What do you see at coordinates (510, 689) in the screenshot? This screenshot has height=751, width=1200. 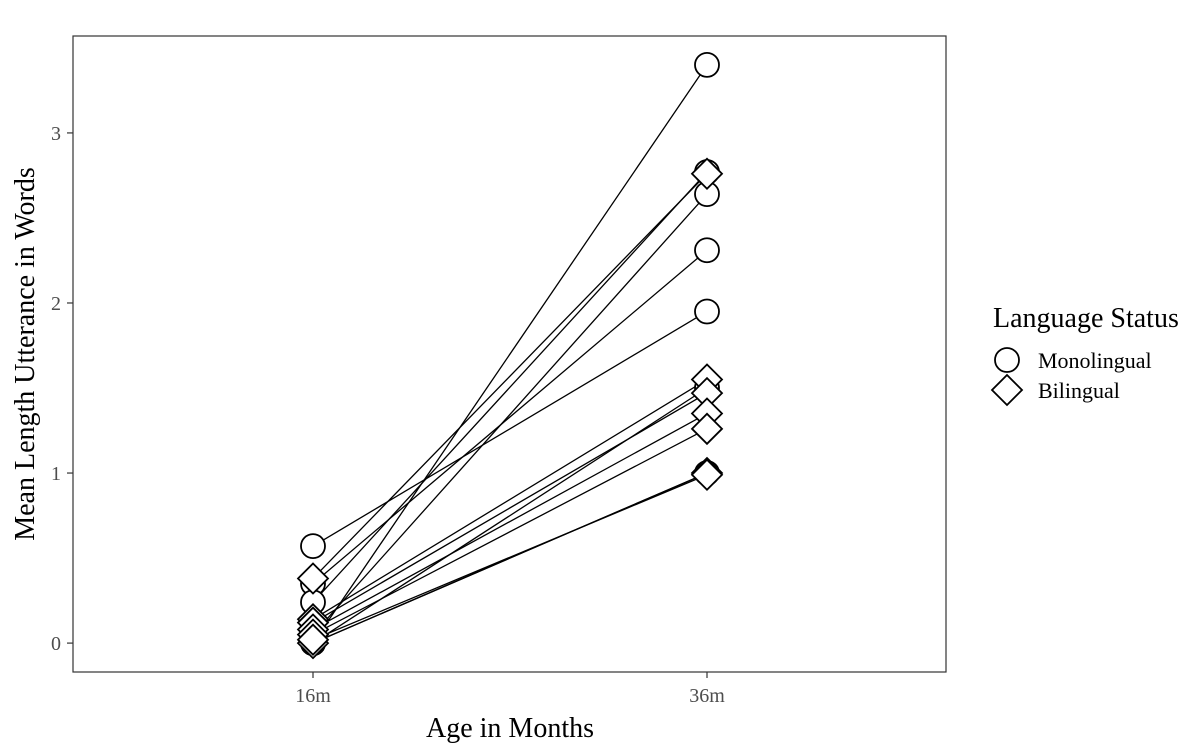 I see `x-axis: 16m 36m` at bounding box center [510, 689].